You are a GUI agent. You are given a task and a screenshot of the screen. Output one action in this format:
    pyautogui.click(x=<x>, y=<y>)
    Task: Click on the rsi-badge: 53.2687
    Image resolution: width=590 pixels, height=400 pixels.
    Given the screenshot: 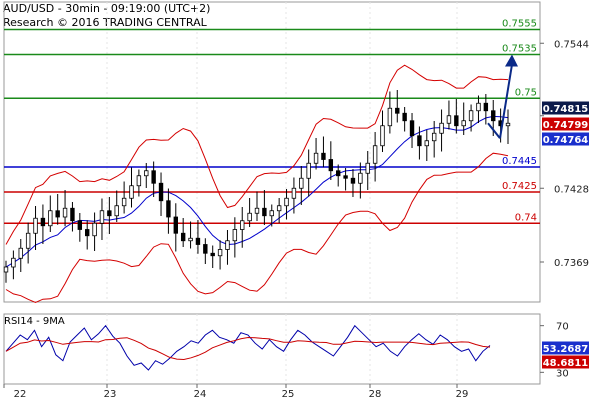 What is the action you would take?
    pyautogui.click(x=566, y=349)
    